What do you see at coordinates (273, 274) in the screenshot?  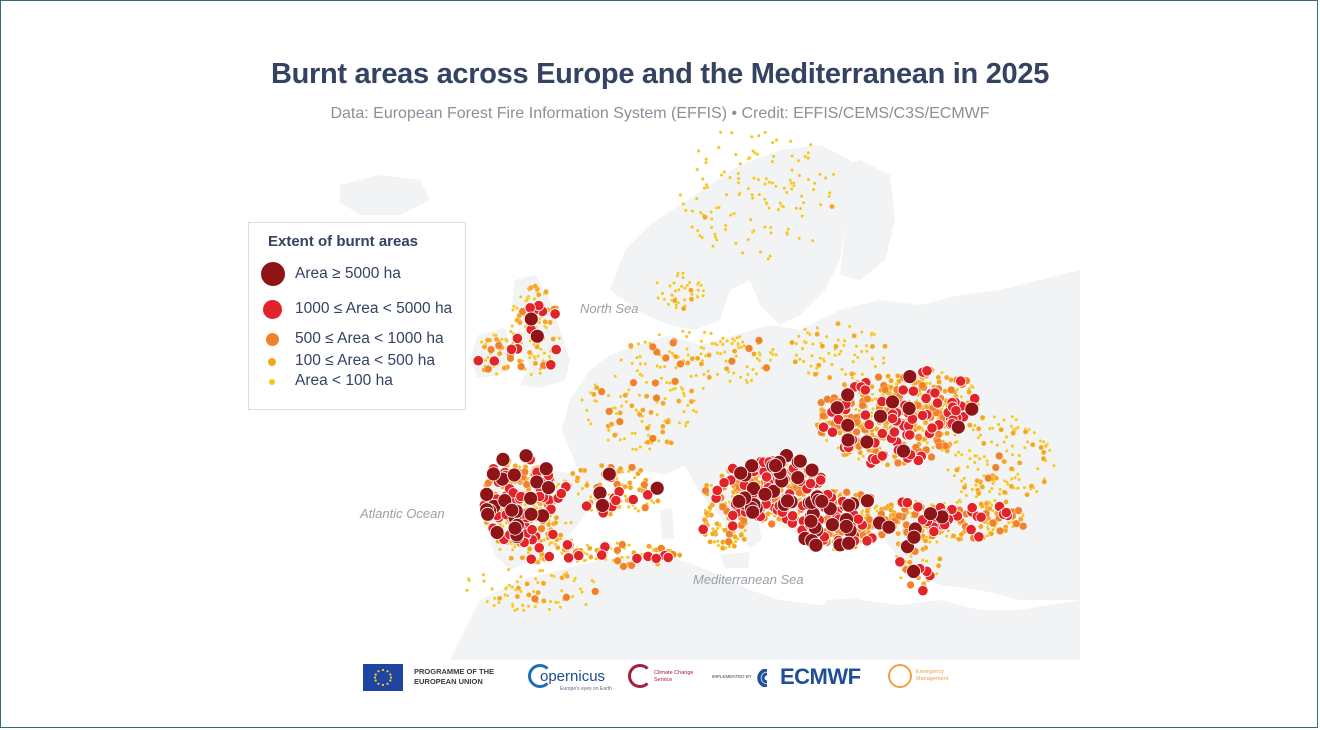 I see `legend-dot-xl` at bounding box center [273, 274].